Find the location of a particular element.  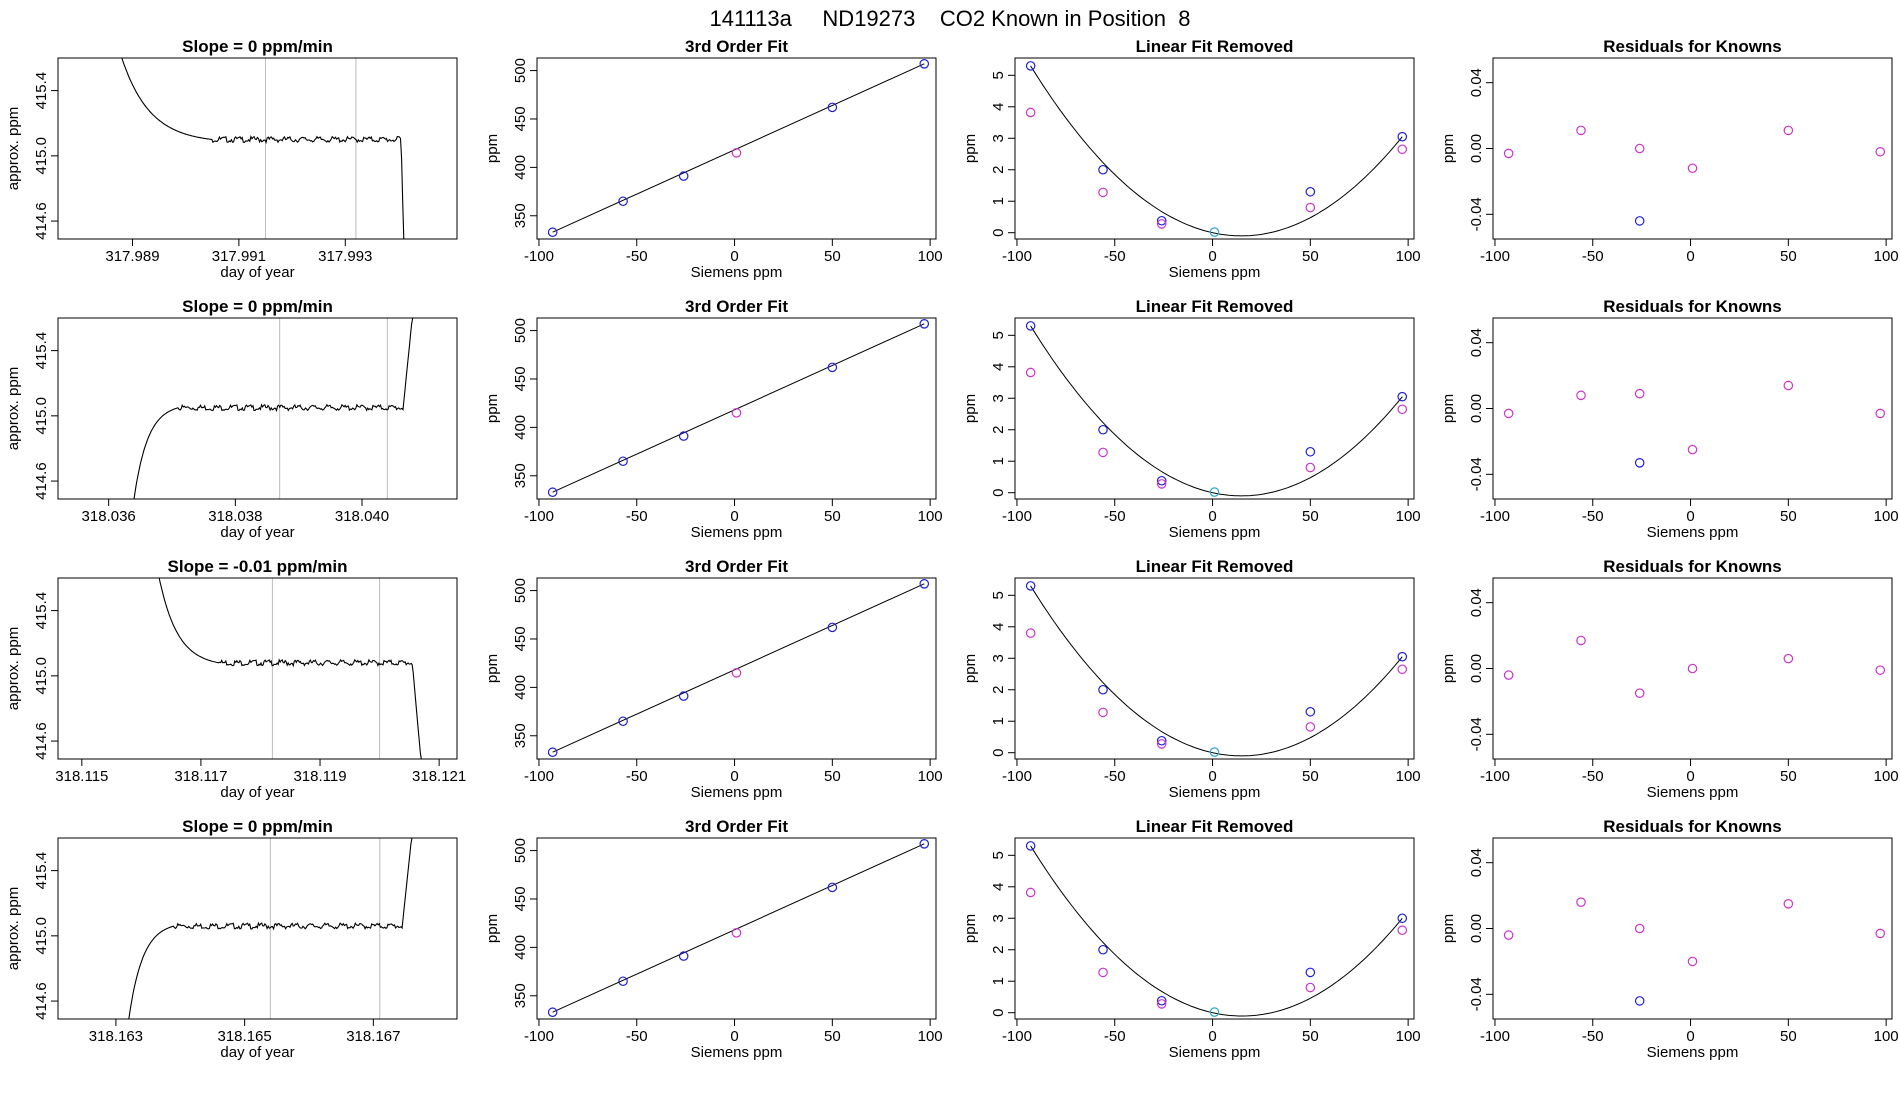

x-tick-label: 318.115 is located at coordinates (81, 776).